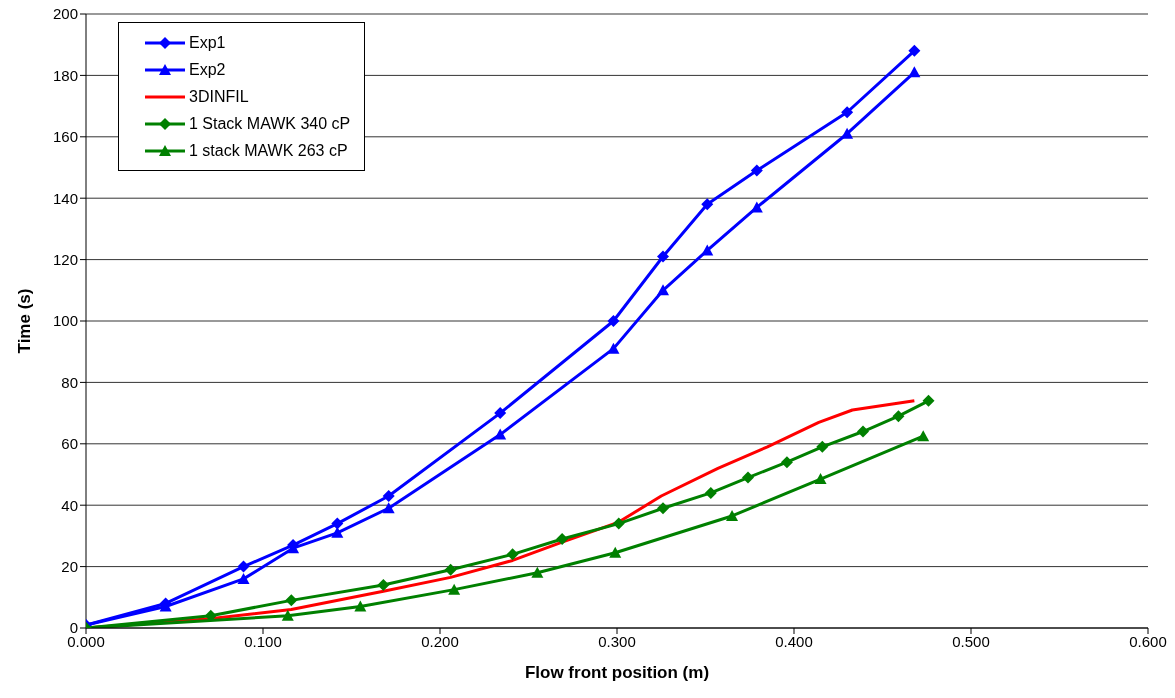 This screenshot has width=1175, height=698. I want to click on x-tick-label: 0.400, so click(794, 641).